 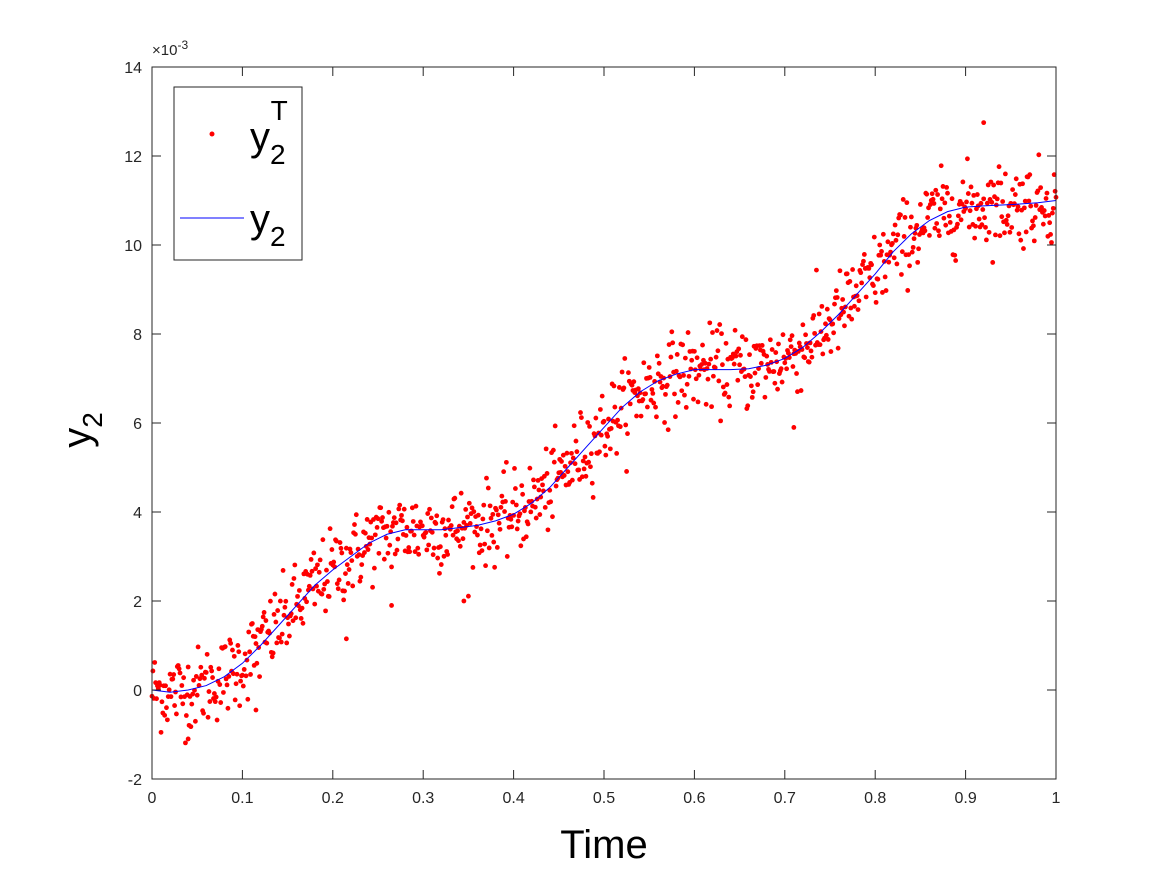 I want to click on legend-line-sub: 2, so click(x=278, y=236).